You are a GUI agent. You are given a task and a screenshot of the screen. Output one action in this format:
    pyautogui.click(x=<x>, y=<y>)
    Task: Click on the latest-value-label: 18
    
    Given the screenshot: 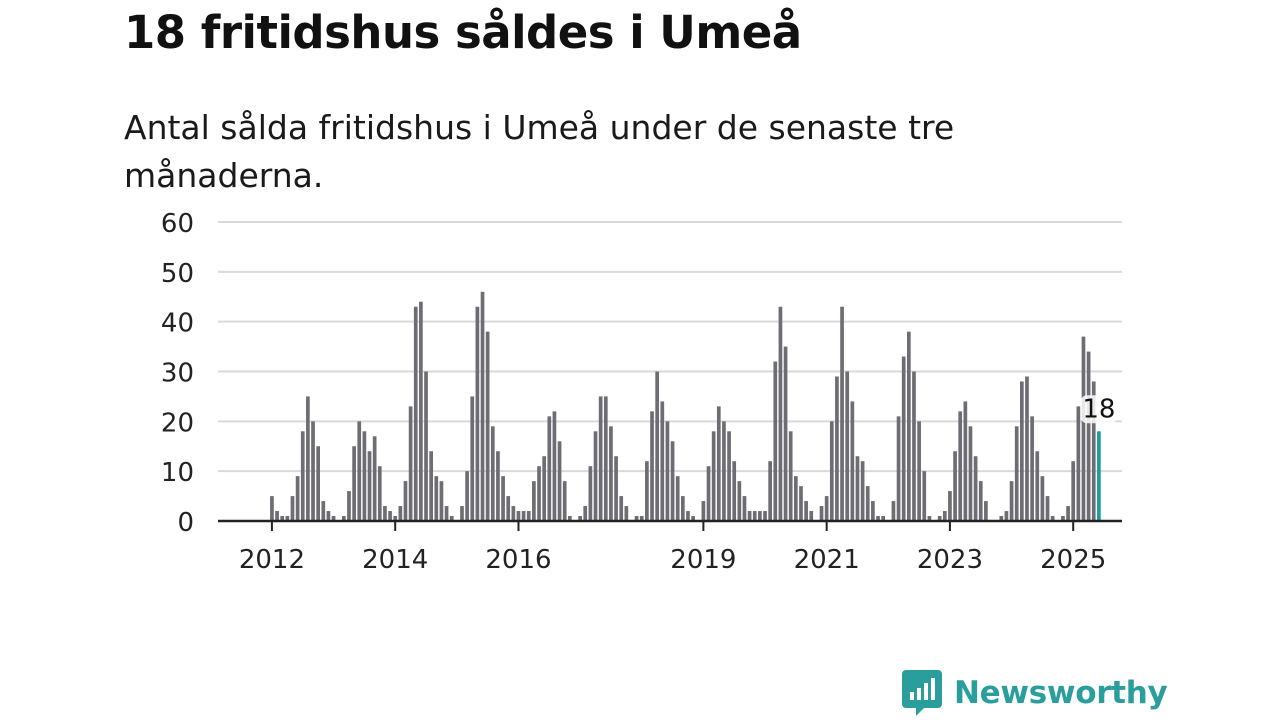 What is the action you would take?
    pyautogui.click(x=1098, y=409)
    